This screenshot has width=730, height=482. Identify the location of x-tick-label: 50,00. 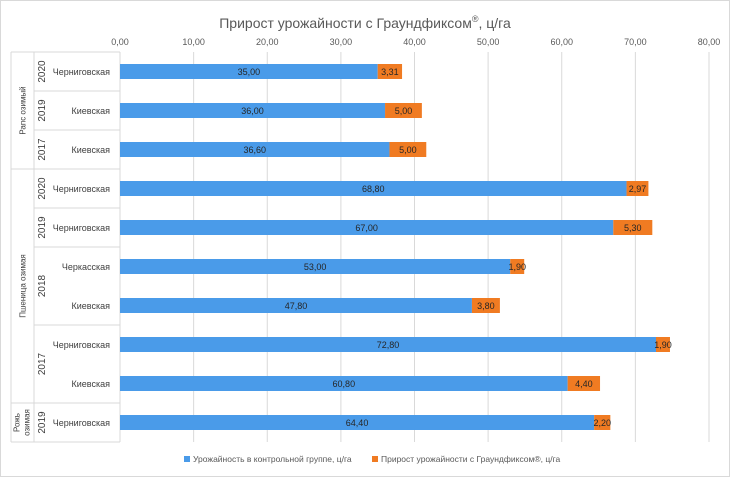
(488, 42).